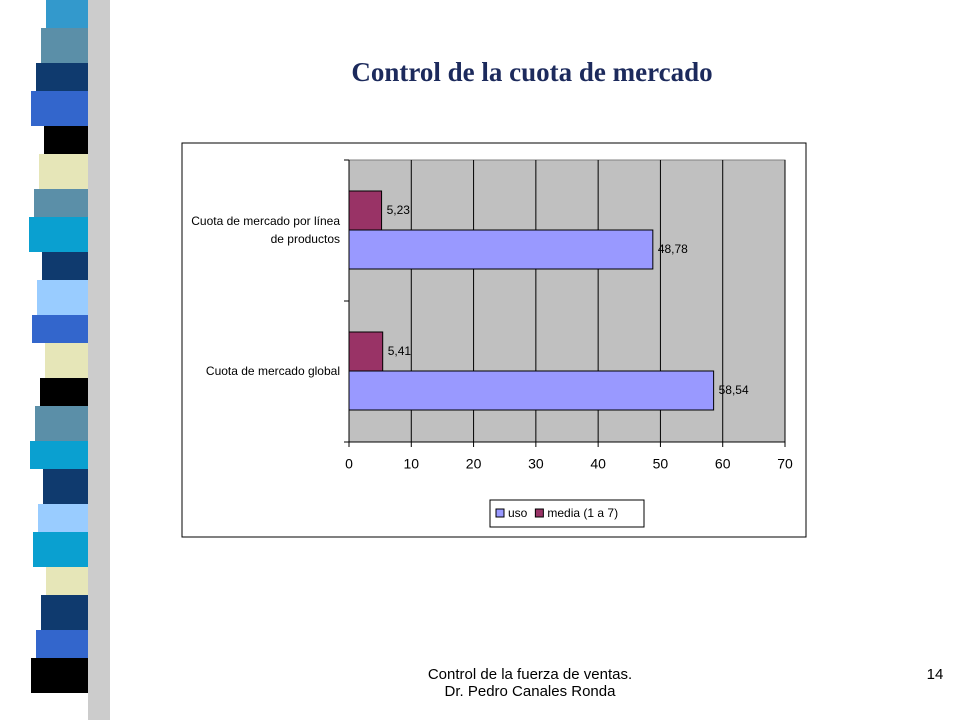  I want to click on data-label: 48,78, so click(673, 249).